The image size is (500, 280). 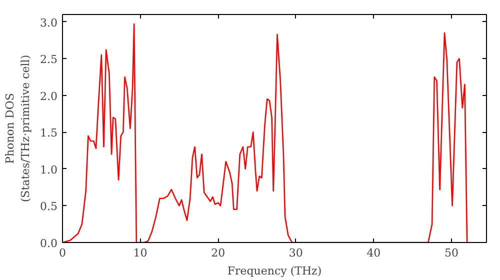 What do you see at coordinates (373, 253) in the screenshot?
I see `x-tick-label: 40` at bounding box center [373, 253].